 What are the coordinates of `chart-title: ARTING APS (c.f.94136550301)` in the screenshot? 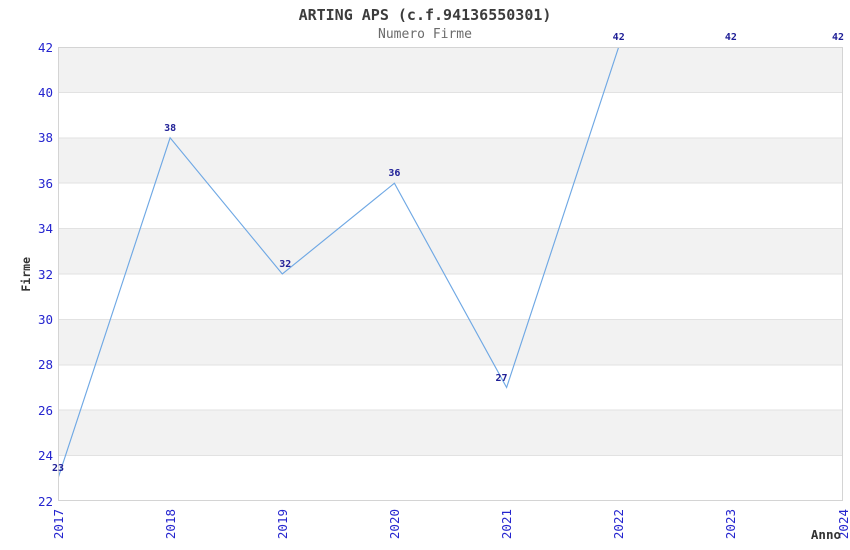 It's located at (425, 15).